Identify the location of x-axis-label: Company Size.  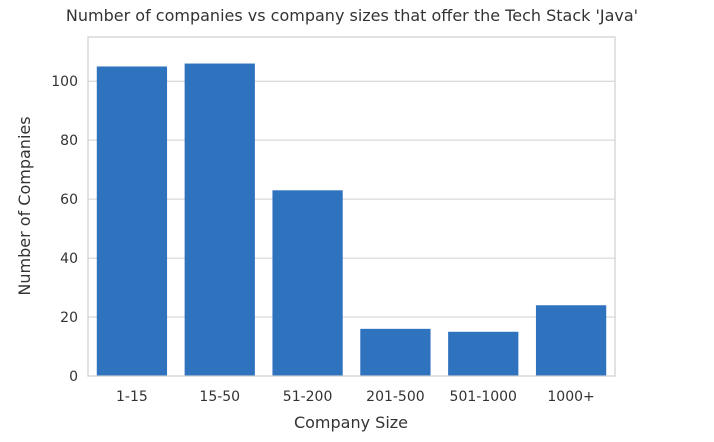
(351, 422).